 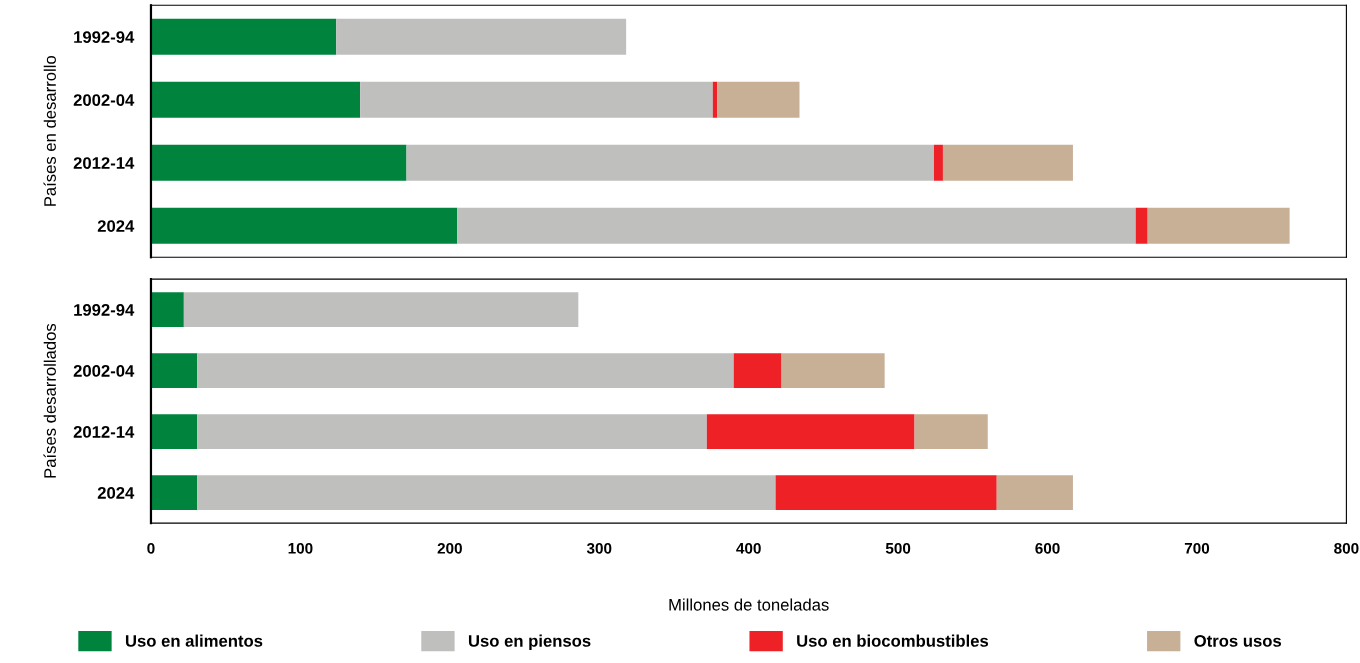 I want to click on legend-label: Uso en piensos, so click(x=529, y=642).